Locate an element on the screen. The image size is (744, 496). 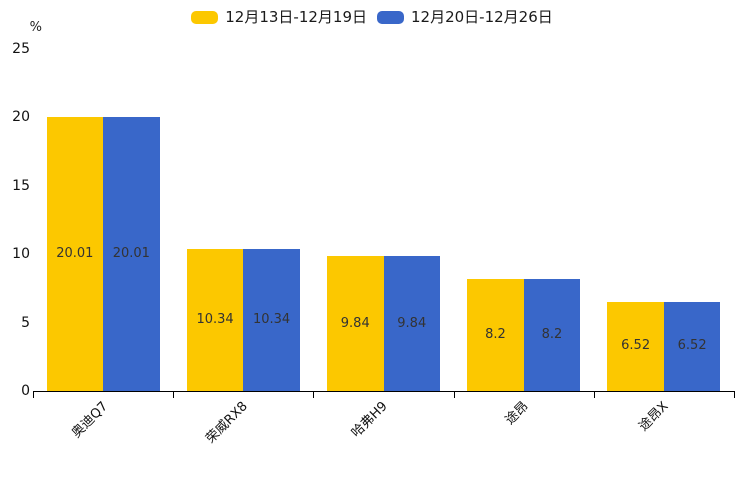
bar-12月20日-12月26日-途昂 is located at coordinates (552, 334).